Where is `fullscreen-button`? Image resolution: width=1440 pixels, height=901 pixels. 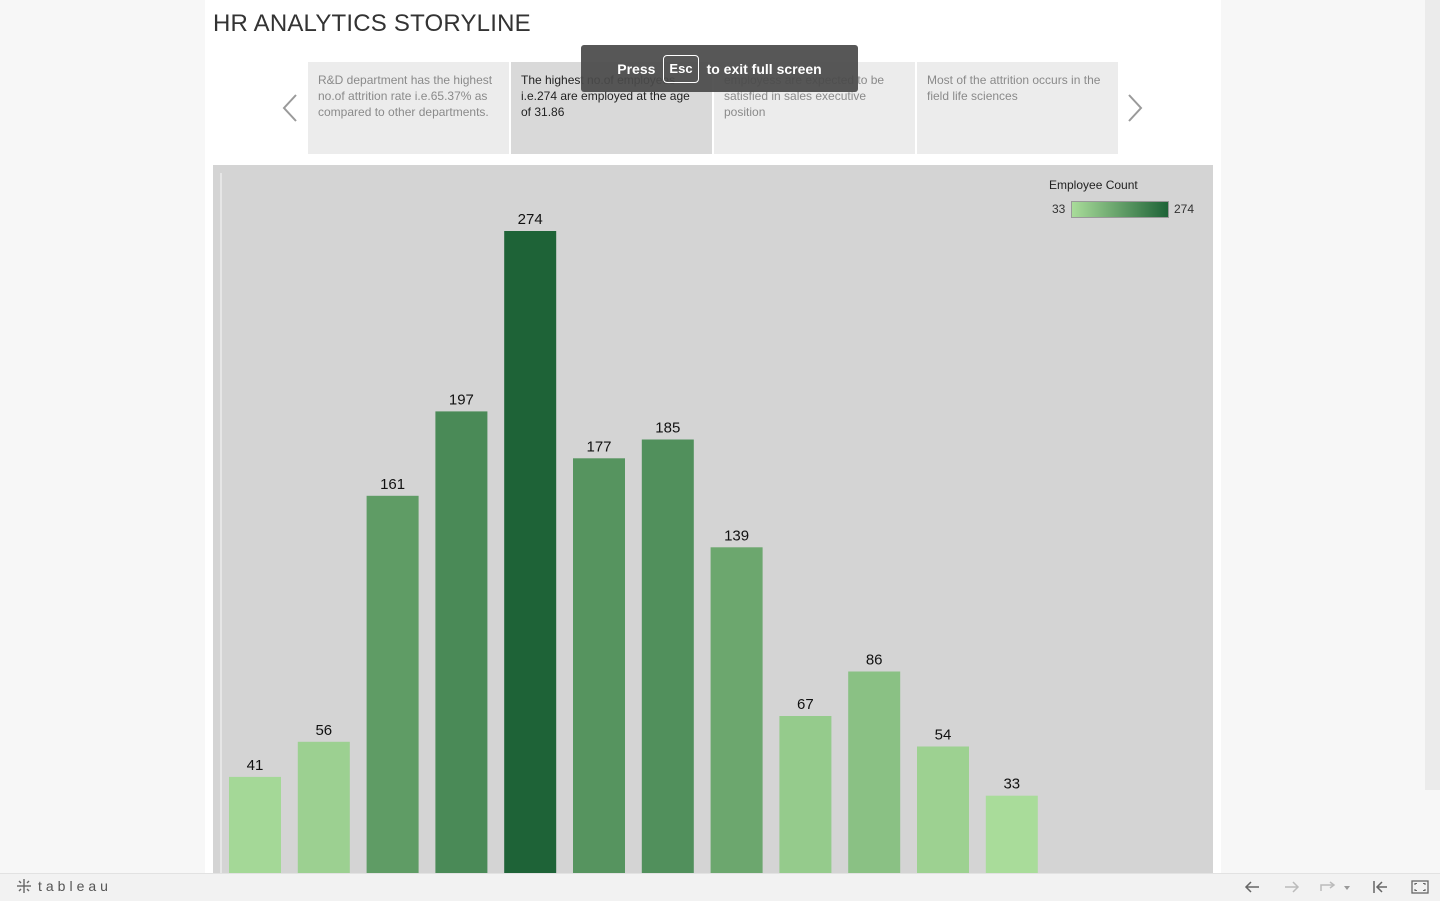
fullscreen-button is located at coordinates (1420, 887).